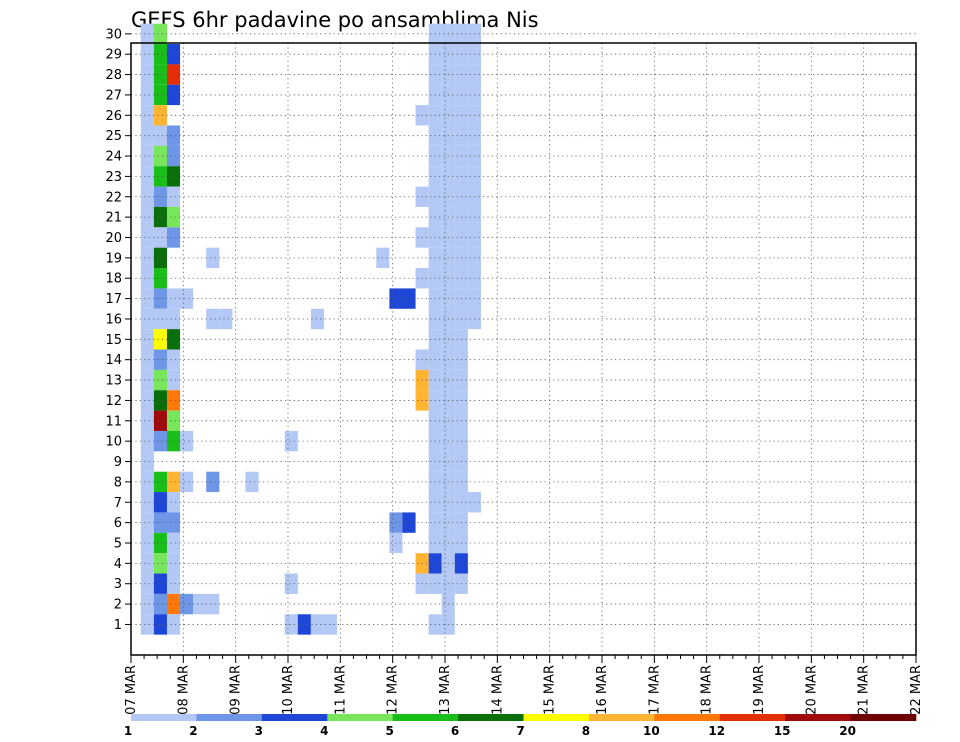  I want to click on y-tick-label: 7, so click(118, 503).